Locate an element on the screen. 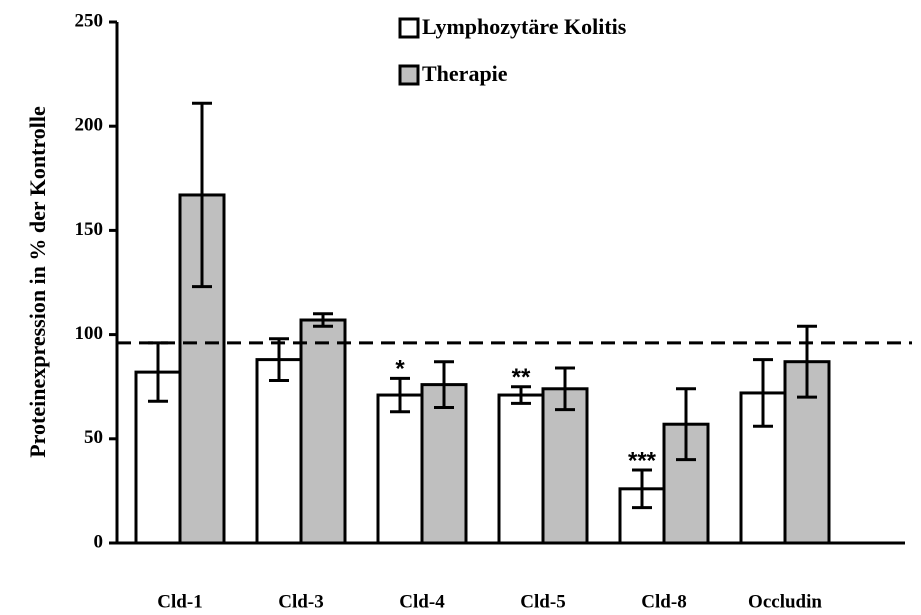 Image resolution: width=921 pixels, height=615 pixels. y-tick-label: 100 is located at coordinates (89, 333).